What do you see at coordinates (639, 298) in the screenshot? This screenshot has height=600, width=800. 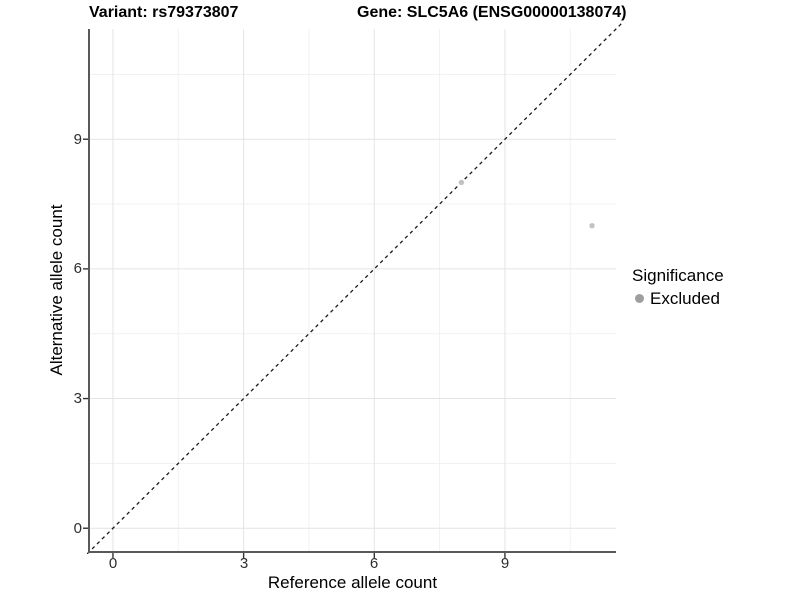 I see `excluded-point-icon` at bounding box center [639, 298].